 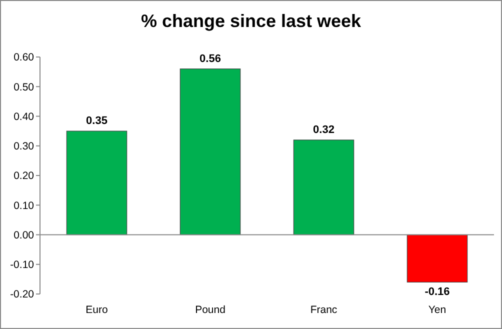 What do you see at coordinates (323, 130) in the screenshot?
I see `data-label: 0.32` at bounding box center [323, 130].